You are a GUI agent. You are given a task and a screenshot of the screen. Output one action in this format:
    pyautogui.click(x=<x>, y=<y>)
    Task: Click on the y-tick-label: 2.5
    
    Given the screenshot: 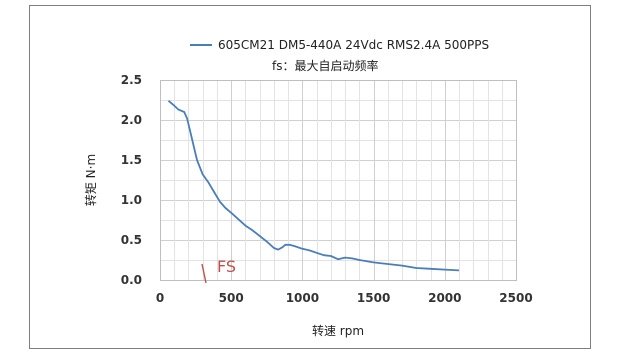 What is the action you would take?
    pyautogui.click(x=131, y=80)
    